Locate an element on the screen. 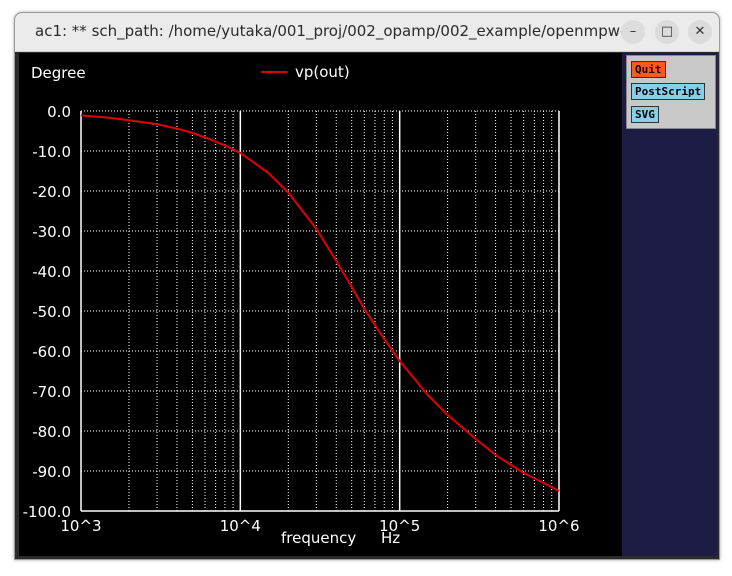  y-tick-label: -80.0 is located at coordinates (51, 432).